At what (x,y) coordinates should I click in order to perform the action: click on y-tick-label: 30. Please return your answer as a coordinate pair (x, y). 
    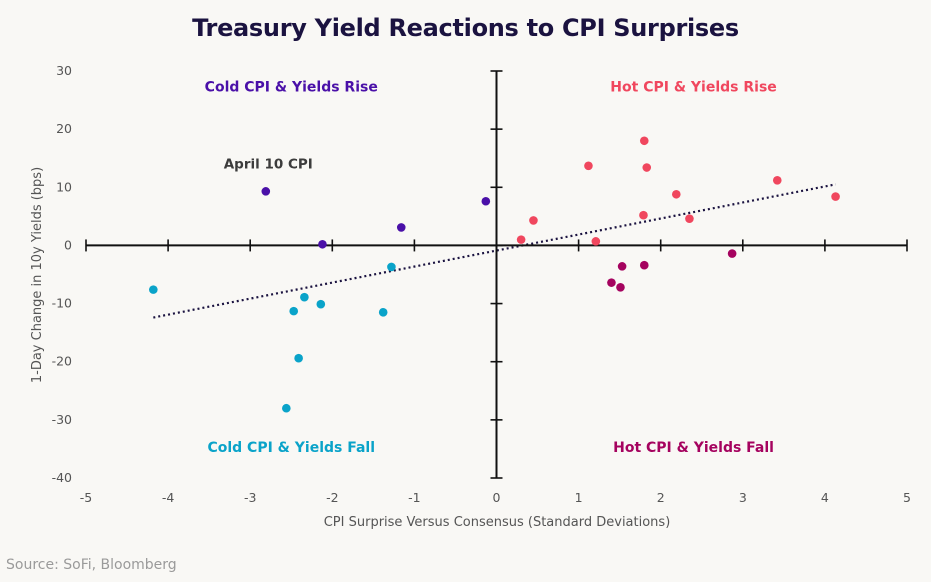
    Looking at the image, I should click on (64, 70).